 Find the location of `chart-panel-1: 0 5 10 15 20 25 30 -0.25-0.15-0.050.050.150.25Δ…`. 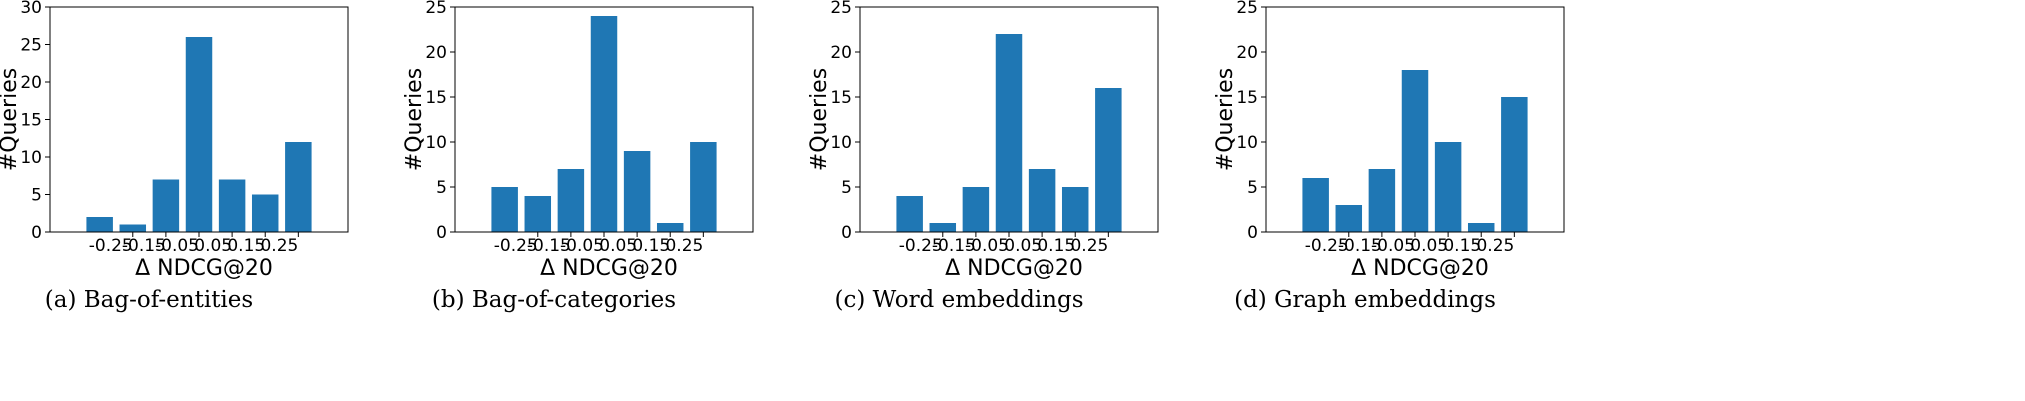

chart-panel-1: 0 5 10 15 20 25 30 -0.25-0.15-0.050.050.150.25Δ… is located at coordinates (174, 156).